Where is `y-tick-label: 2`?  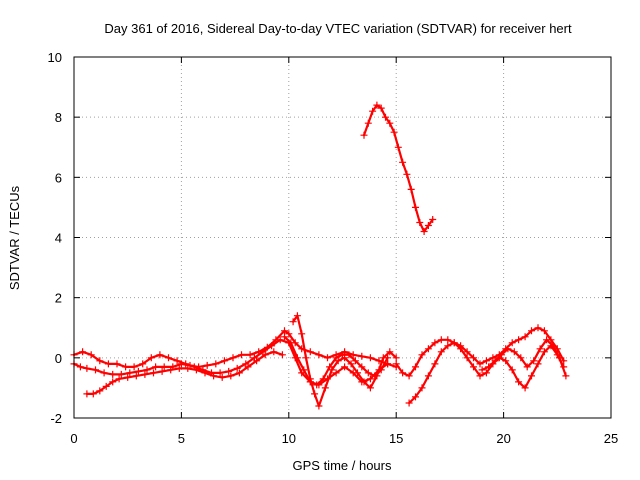
y-tick-label: 2 is located at coordinates (58, 298).